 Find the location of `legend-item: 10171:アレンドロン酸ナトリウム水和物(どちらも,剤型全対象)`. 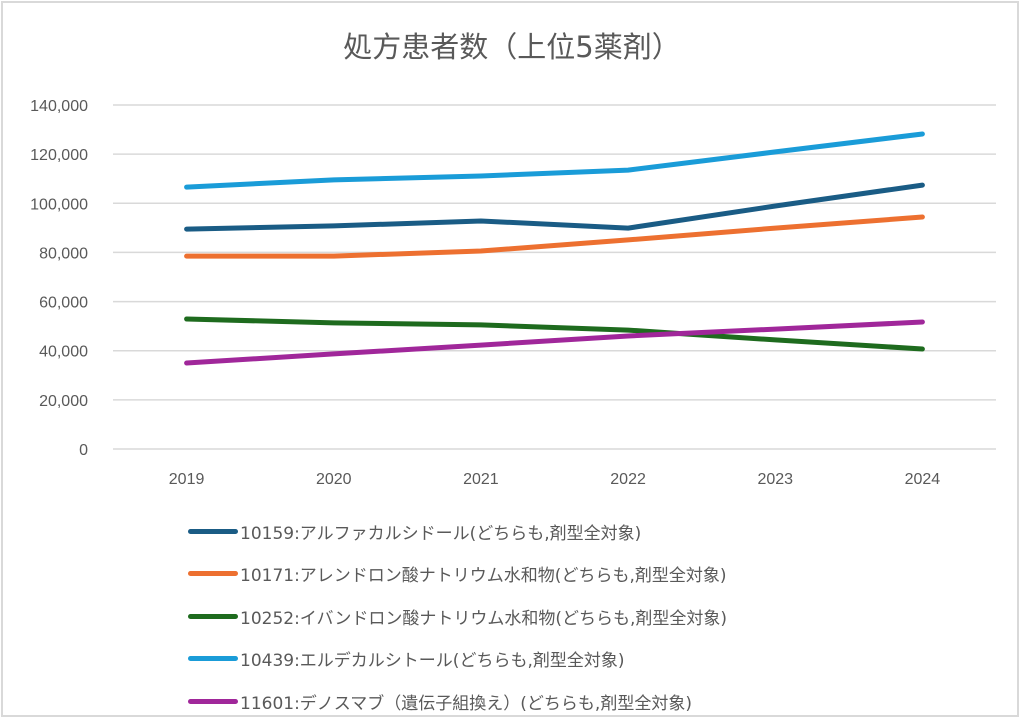

legend-item: 10171:アレンドロン酸ナトリウム水和物(どちらも,剤型全対象) is located at coordinates (457, 574).